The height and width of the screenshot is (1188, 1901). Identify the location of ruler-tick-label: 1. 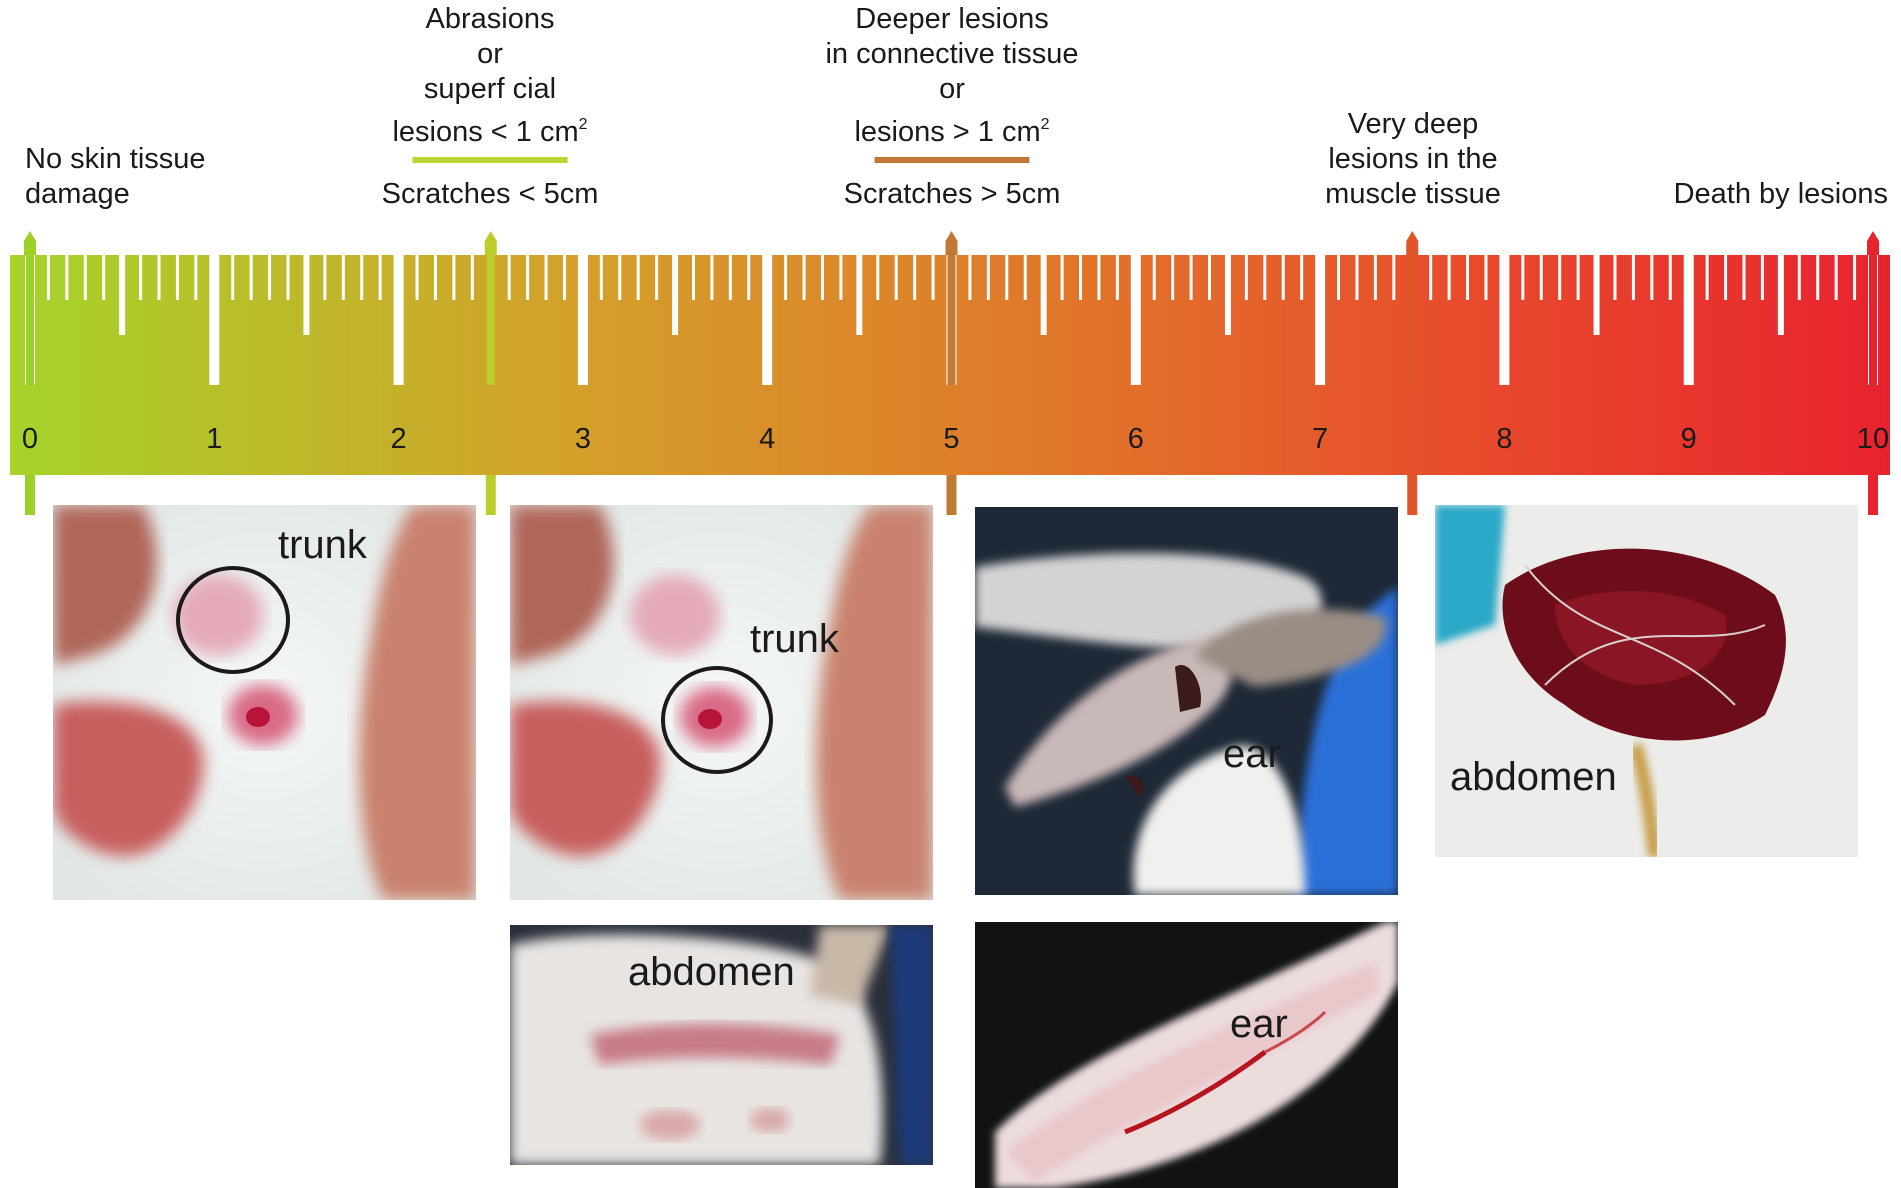
(214, 439).